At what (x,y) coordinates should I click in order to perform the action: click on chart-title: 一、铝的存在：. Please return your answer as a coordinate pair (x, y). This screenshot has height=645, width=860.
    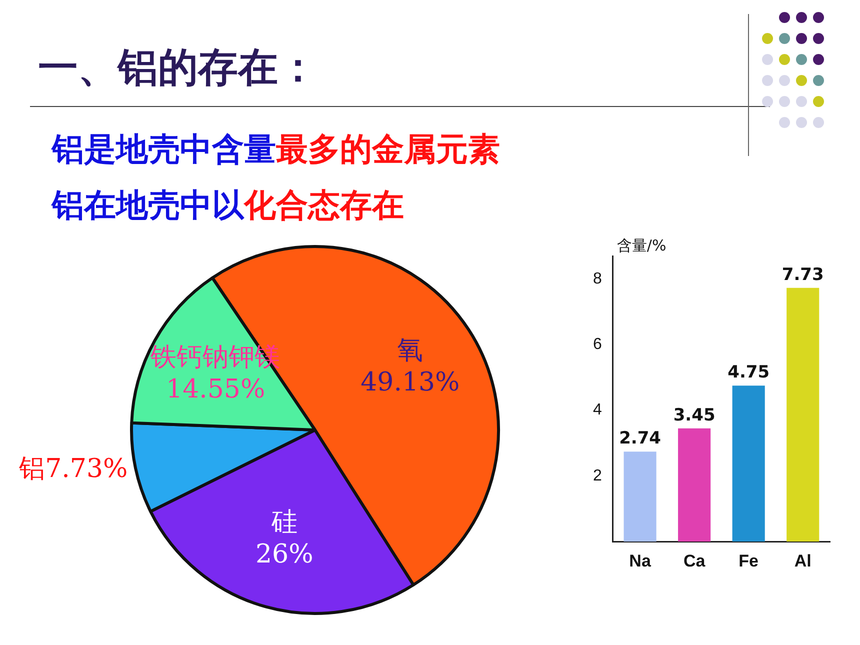
    Looking at the image, I should click on (178, 68).